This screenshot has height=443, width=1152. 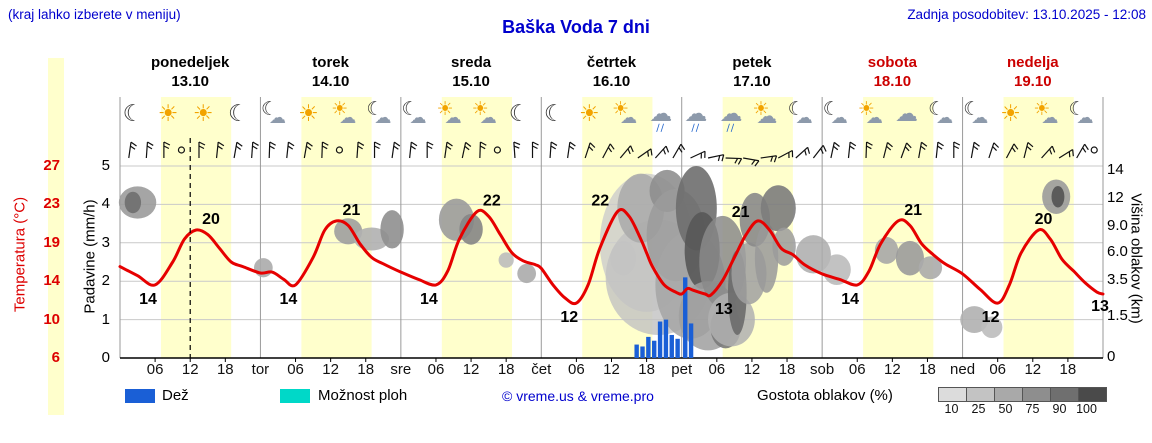 What do you see at coordinates (822, 369) in the screenshot?
I see `day-abbrev-label: sob` at bounding box center [822, 369].